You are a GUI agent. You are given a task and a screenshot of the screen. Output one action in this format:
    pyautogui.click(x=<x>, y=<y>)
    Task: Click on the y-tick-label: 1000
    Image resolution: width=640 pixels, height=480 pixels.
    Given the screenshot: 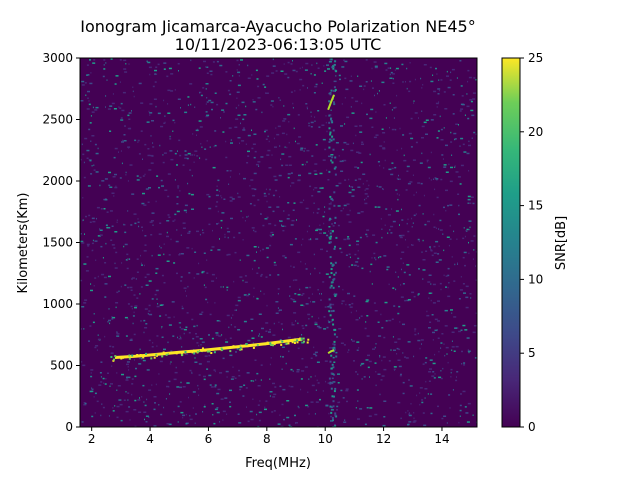 What is the action you would take?
    pyautogui.click(x=57, y=304)
    